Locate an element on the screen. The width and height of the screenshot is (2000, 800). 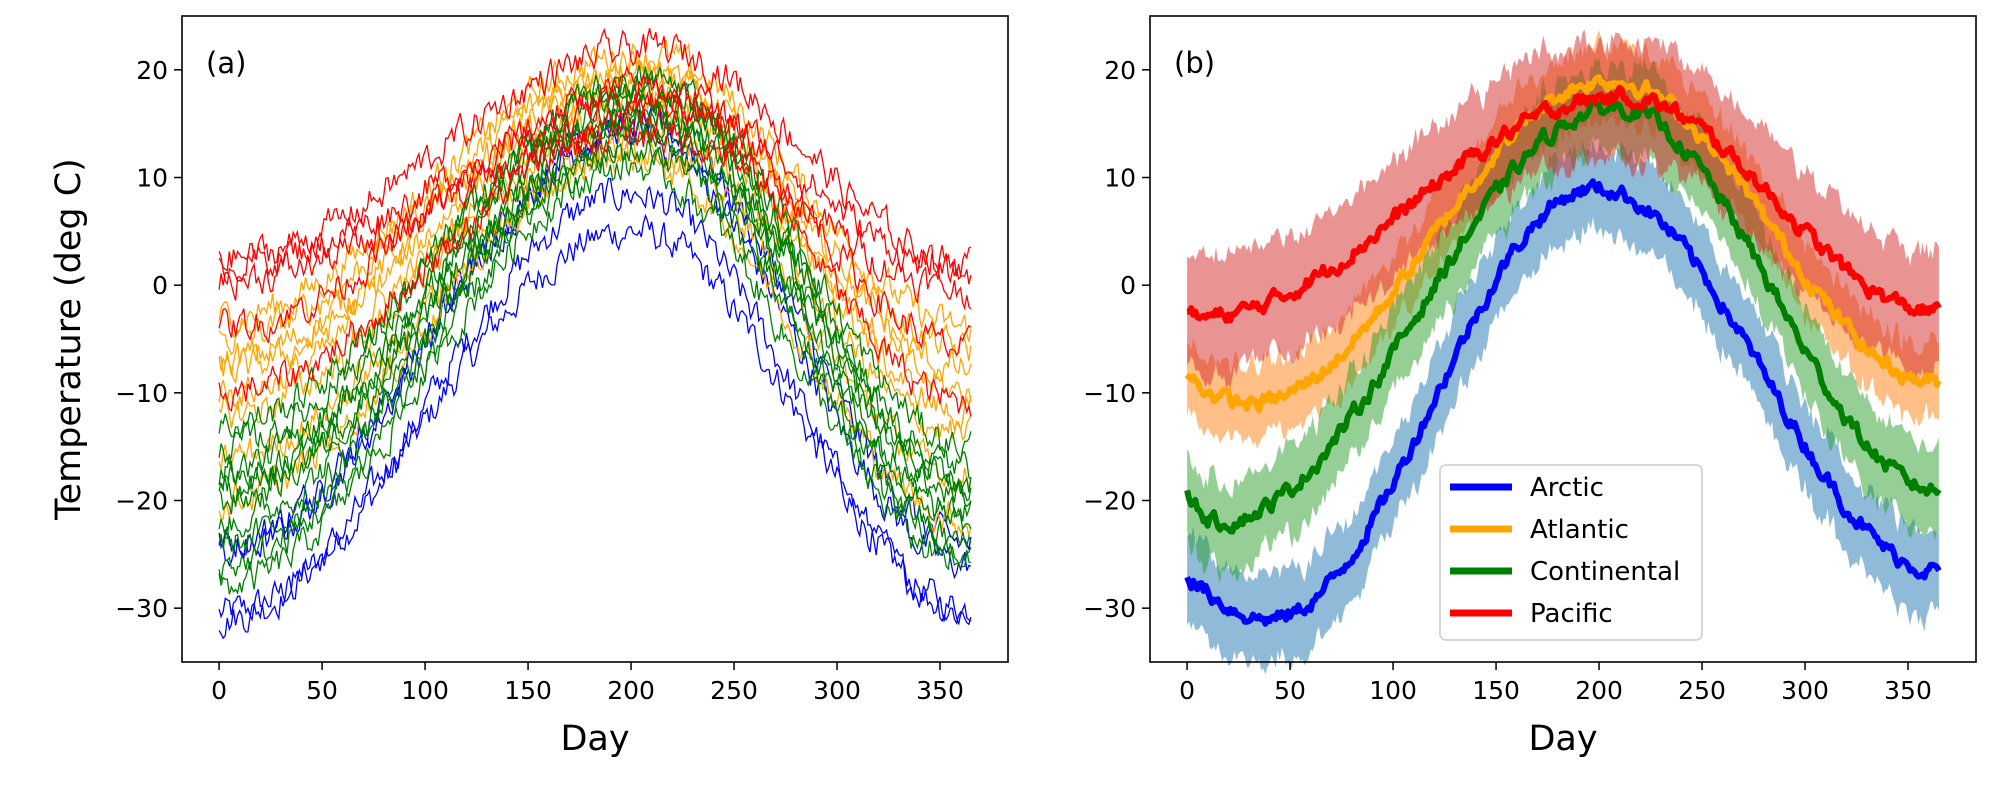
panel-a-xtick-label: 250 is located at coordinates (734, 690).